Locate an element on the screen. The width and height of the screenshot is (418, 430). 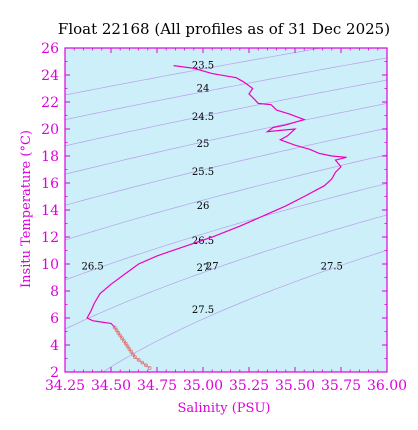
y-tick-label: 2 is located at coordinates (54, 373).